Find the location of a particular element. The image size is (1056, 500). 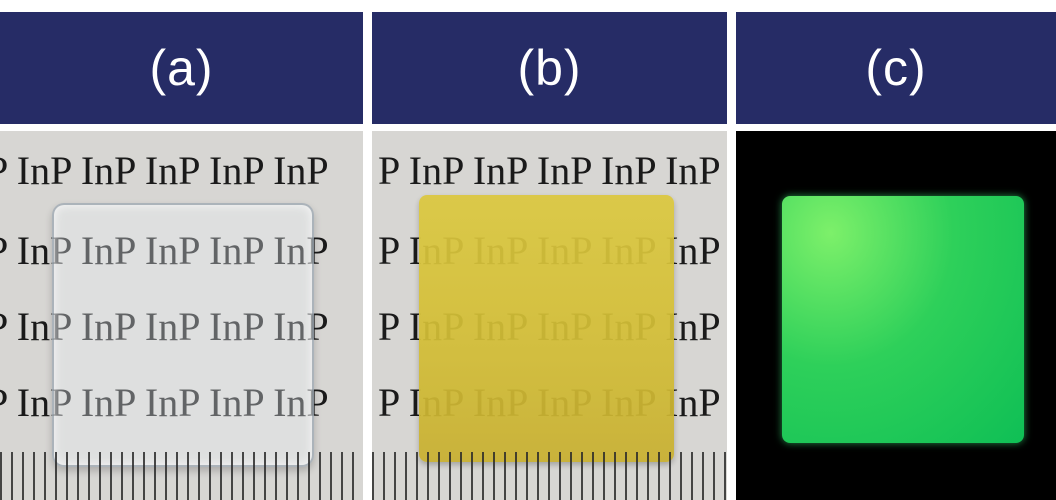

yellow-film-sample is located at coordinates (546, 328).